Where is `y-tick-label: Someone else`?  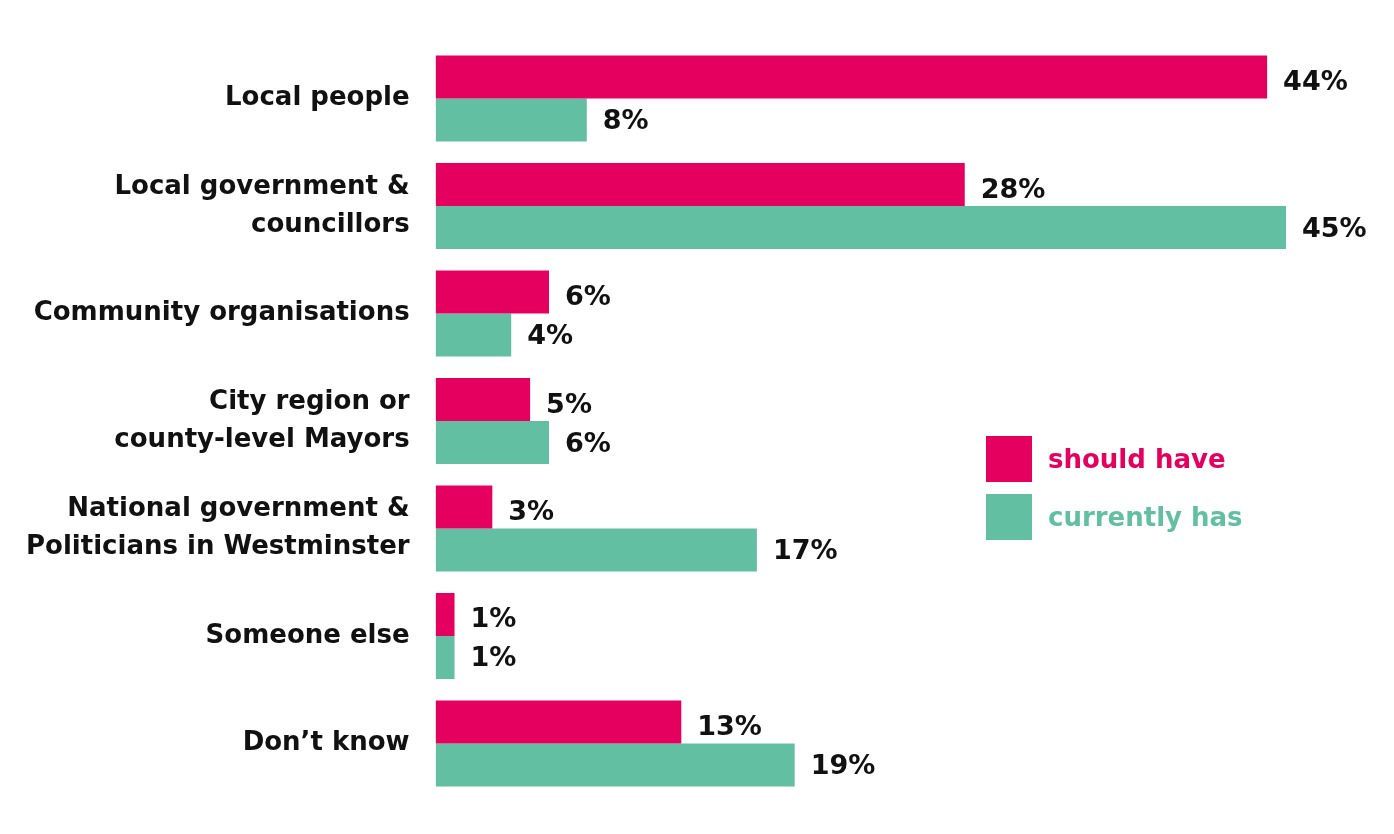 y-tick-label: Someone else is located at coordinates (307, 633).